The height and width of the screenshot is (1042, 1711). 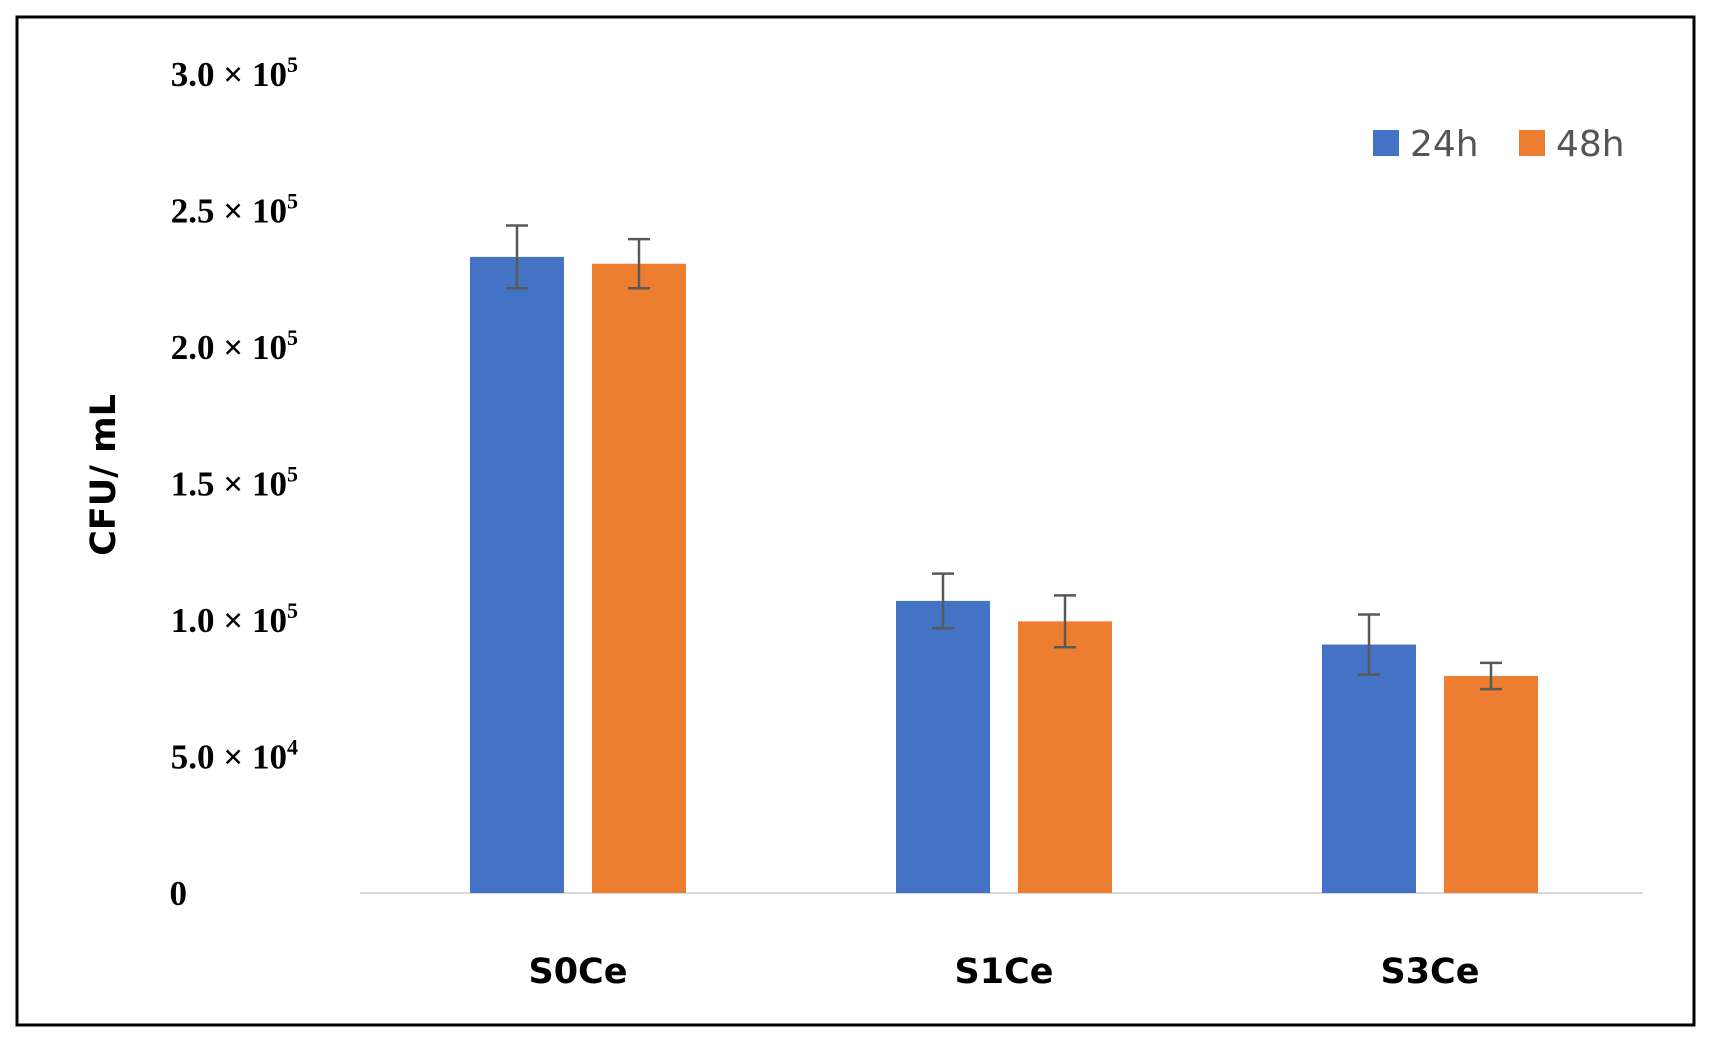 I want to click on bar-24h-S3Ce, so click(x=1369, y=768).